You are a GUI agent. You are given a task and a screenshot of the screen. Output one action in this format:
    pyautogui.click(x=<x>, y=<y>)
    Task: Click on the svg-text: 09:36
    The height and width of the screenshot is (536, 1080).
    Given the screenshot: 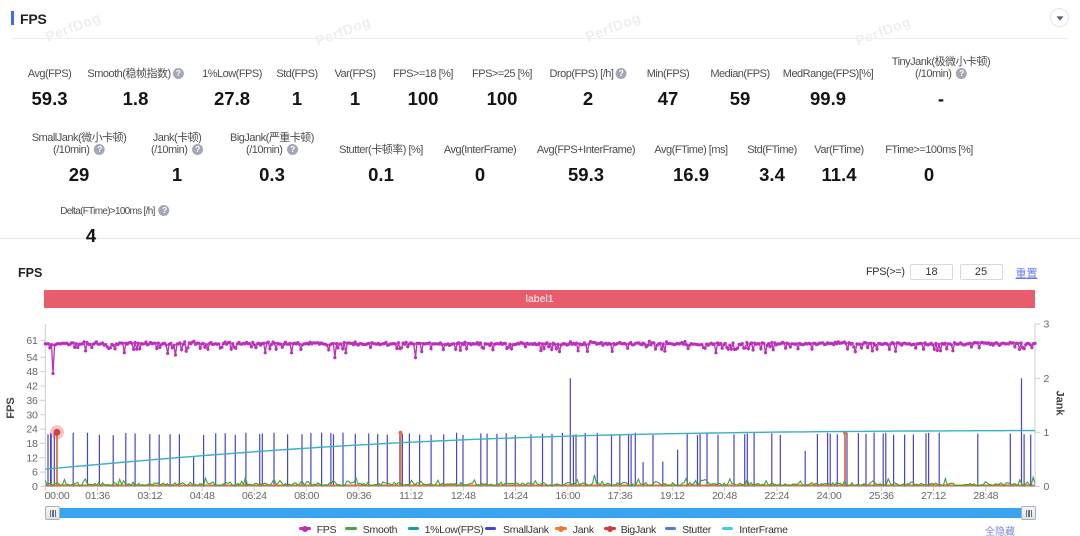 What is the action you would take?
    pyautogui.click(x=358, y=496)
    